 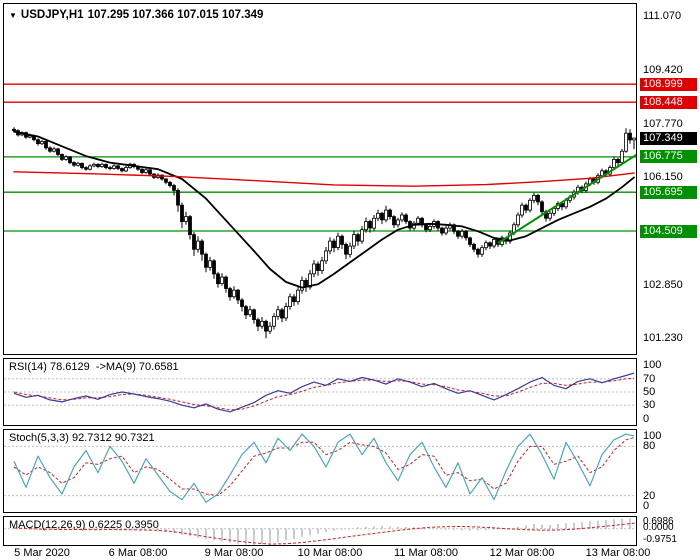 What do you see at coordinates (324, 533) in the screenshot?
I see `macd-signal-line` at bounding box center [324, 533].